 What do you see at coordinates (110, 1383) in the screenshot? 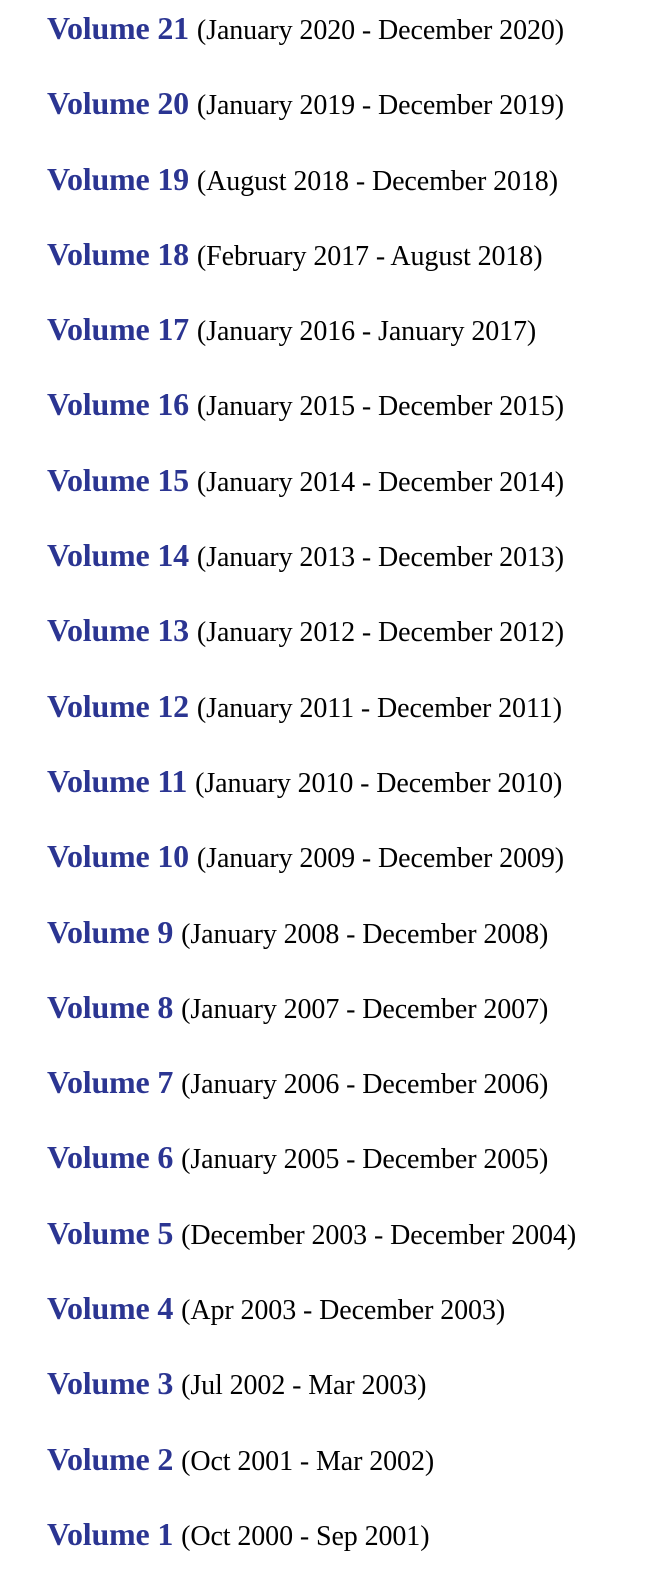
I see `volume-link: Volume 3` at bounding box center [110, 1383].